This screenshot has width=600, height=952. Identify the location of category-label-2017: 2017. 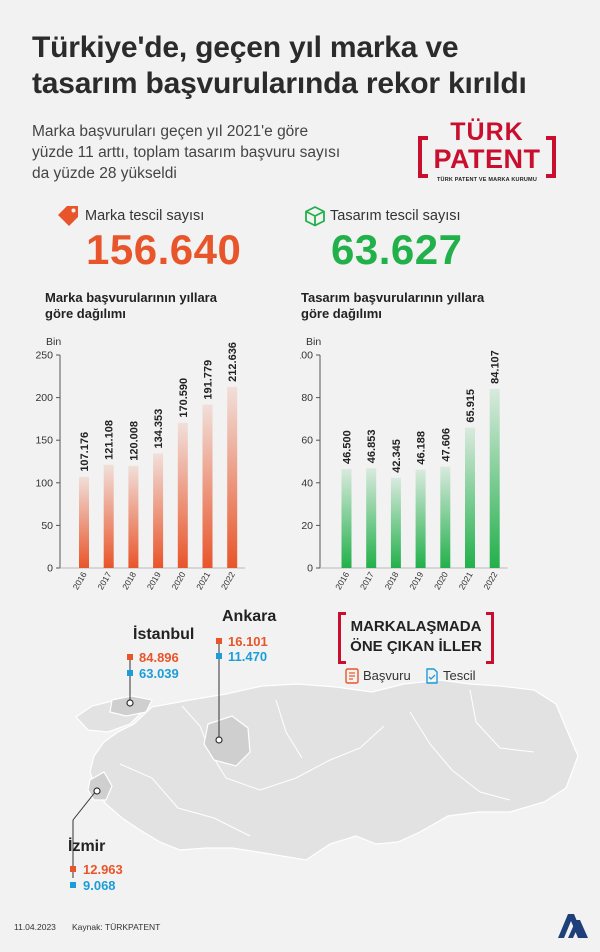
(367, 581).